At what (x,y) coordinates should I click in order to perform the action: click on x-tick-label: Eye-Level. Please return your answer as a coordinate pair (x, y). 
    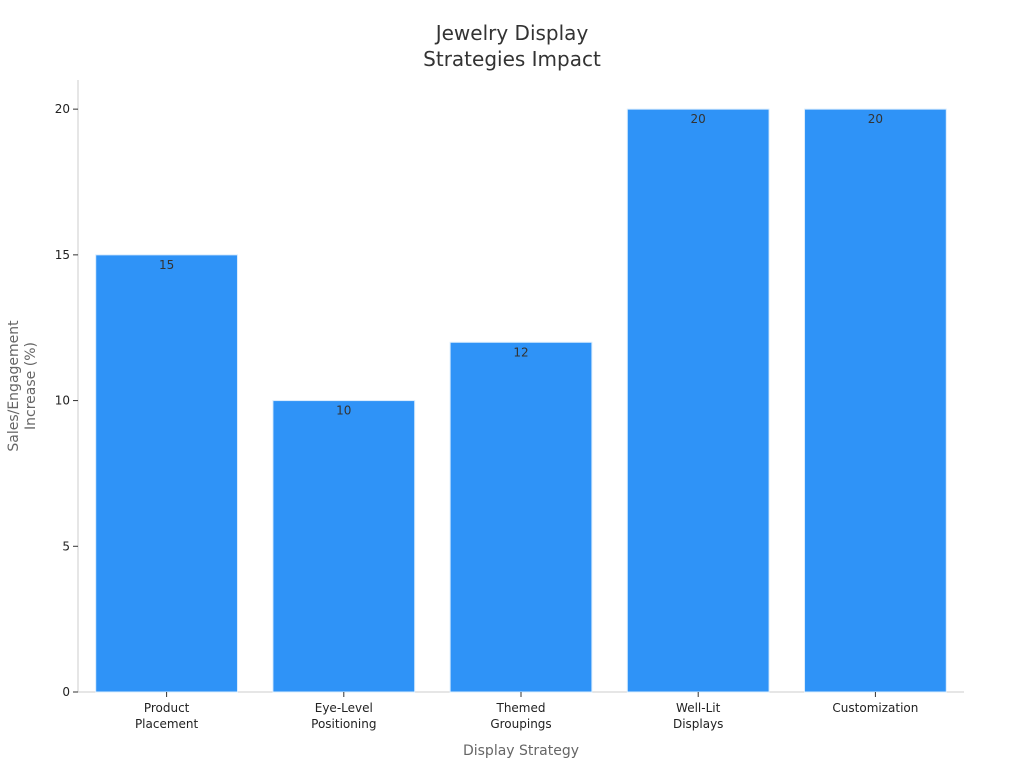
    Looking at the image, I should click on (344, 708).